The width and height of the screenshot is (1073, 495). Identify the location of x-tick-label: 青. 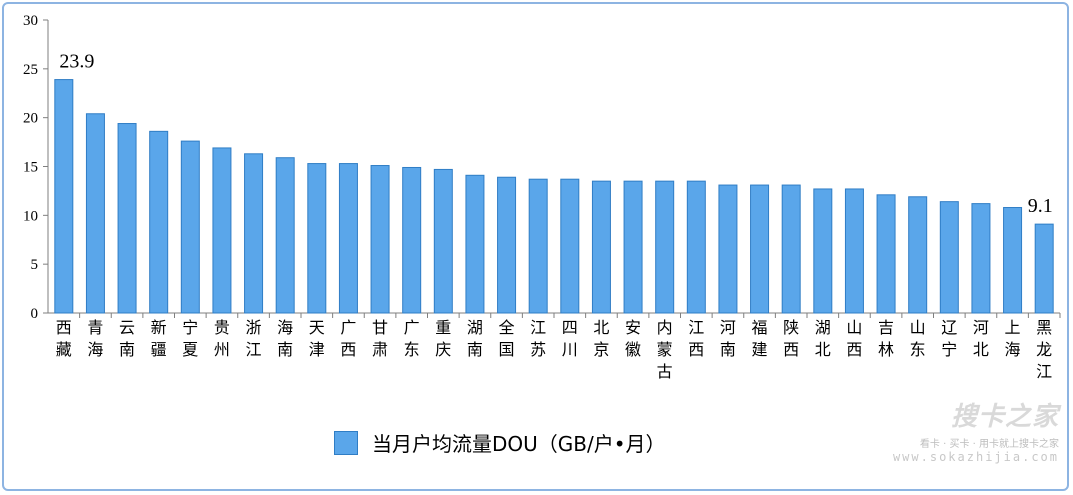
(95, 327).